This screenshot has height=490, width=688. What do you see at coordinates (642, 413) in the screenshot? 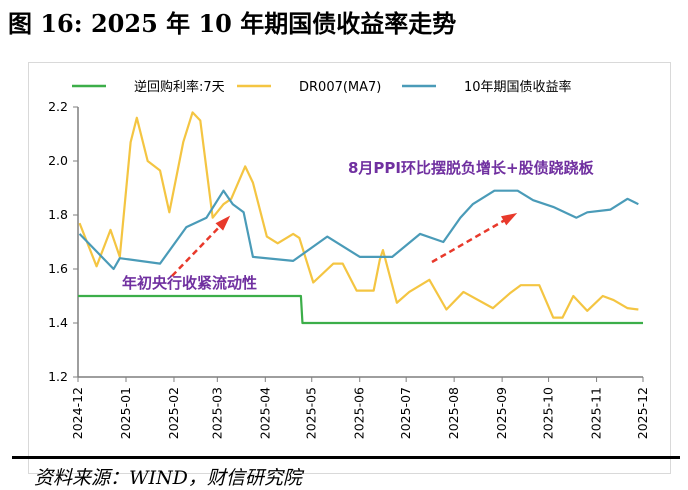
I see `x-tick-label: 2025-12` at bounding box center [642, 413].